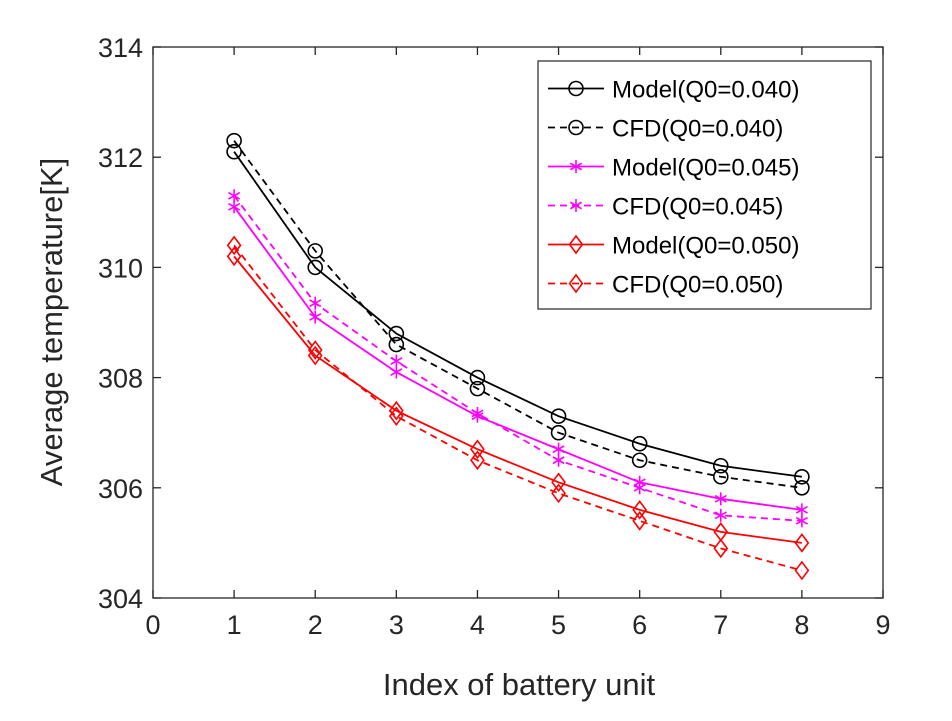 Image resolution: width=952 pixels, height=721 pixels. What do you see at coordinates (697, 129) in the screenshot?
I see `legend-label: CFD(Q0=0.040)` at bounding box center [697, 129].